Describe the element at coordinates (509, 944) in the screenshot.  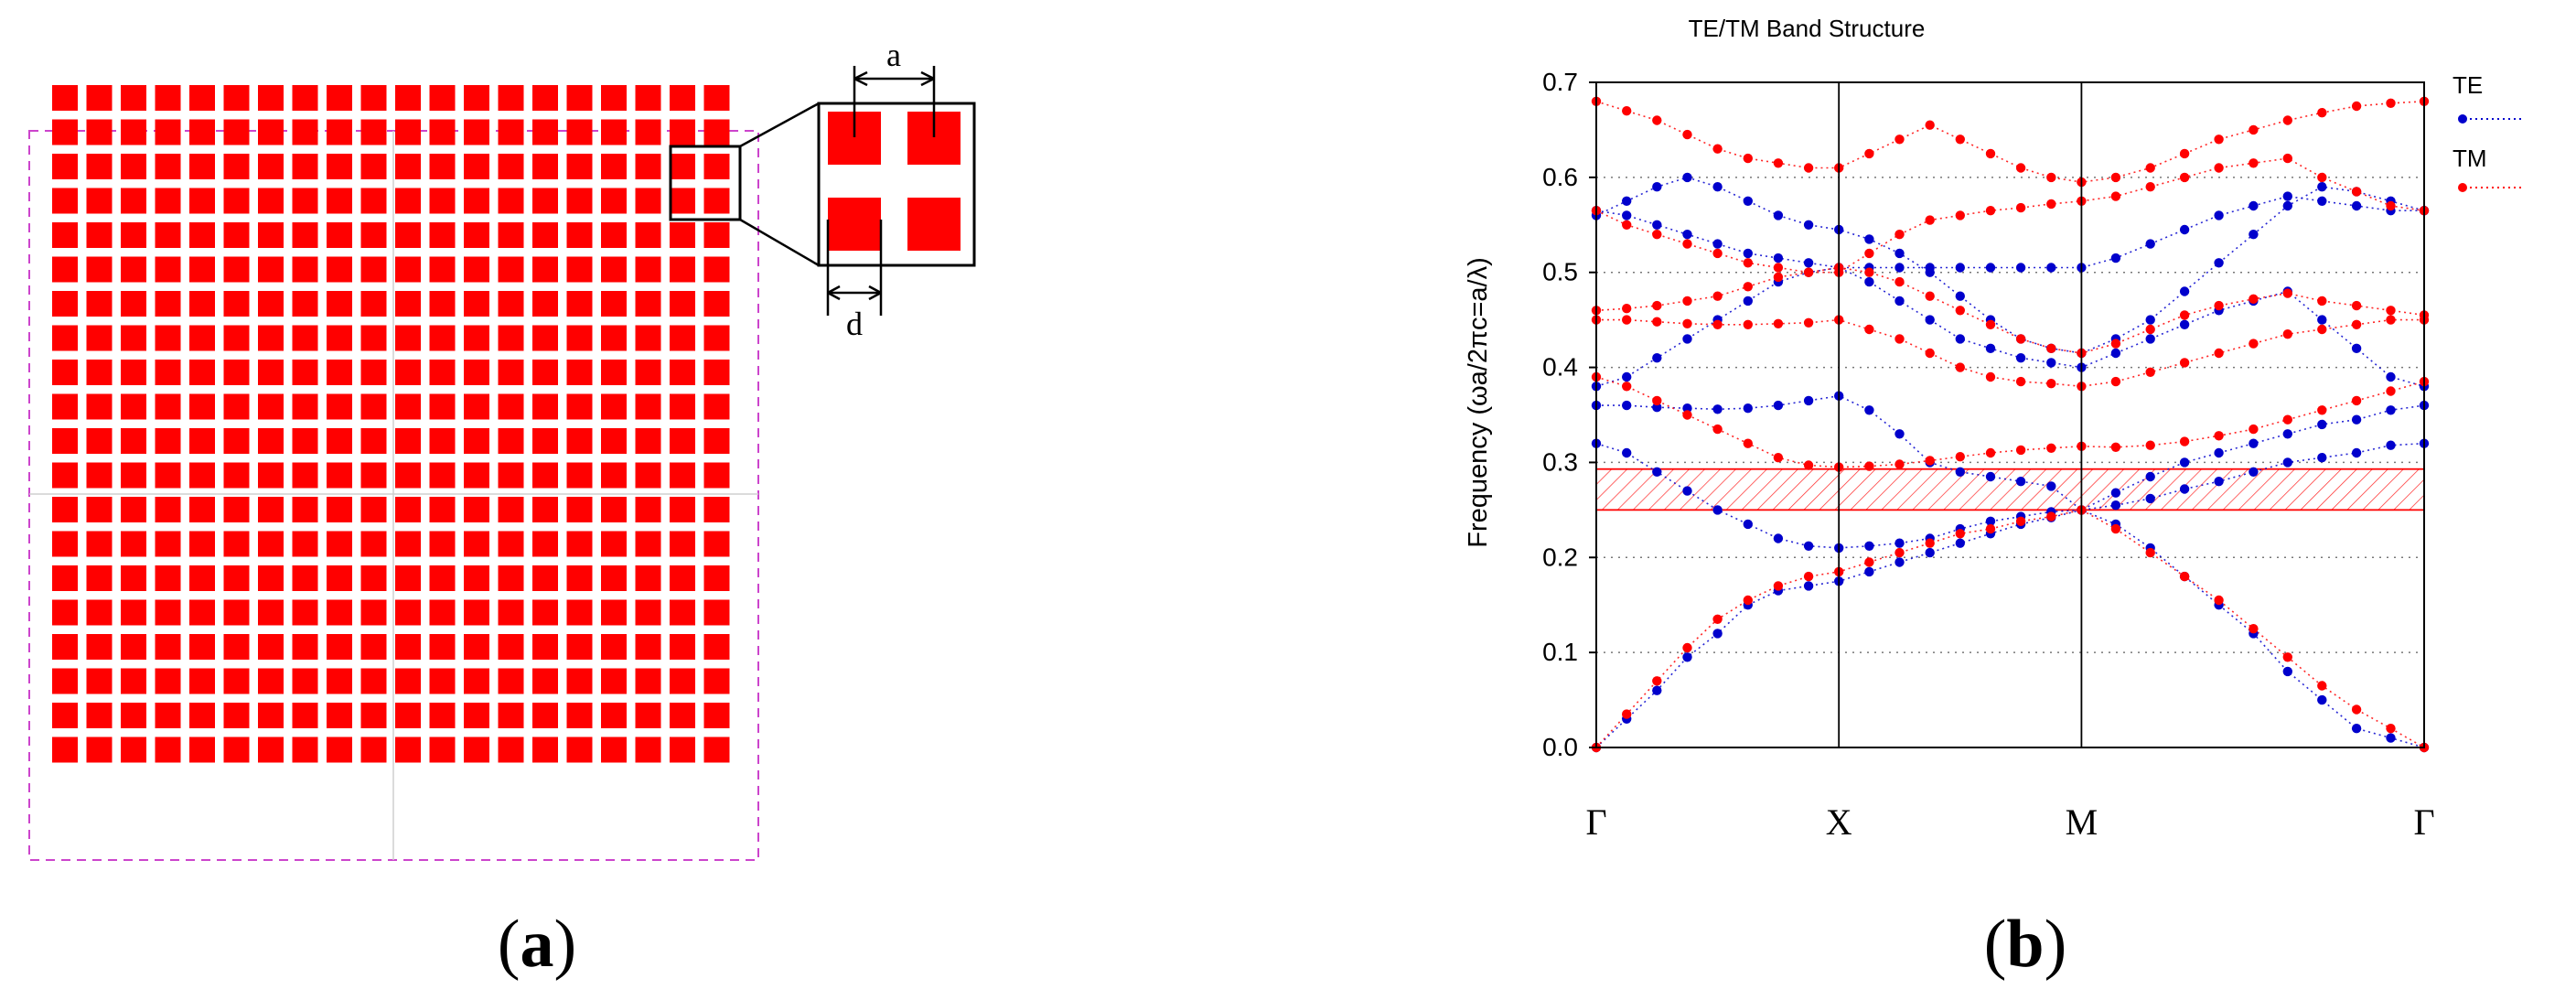
I see `panel-label-a-open: (` at that location.